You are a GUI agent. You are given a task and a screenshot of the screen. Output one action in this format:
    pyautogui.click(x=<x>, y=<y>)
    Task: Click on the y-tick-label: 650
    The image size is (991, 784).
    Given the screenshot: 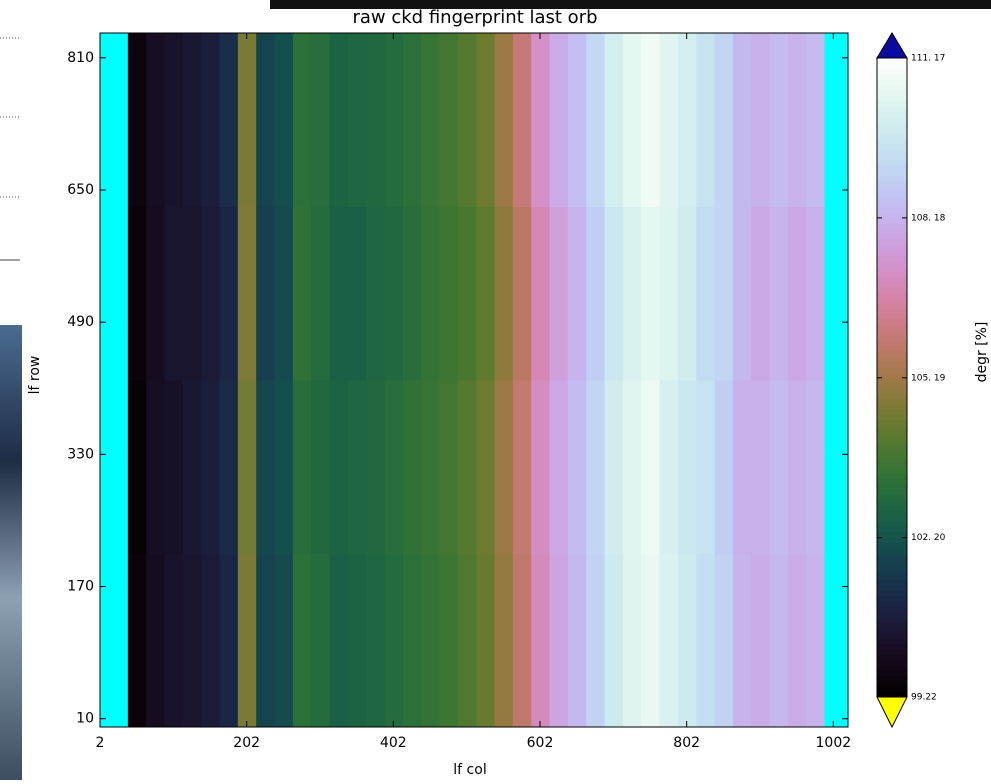 What is the action you would take?
    pyautogui.click(x=80, y=190)
    